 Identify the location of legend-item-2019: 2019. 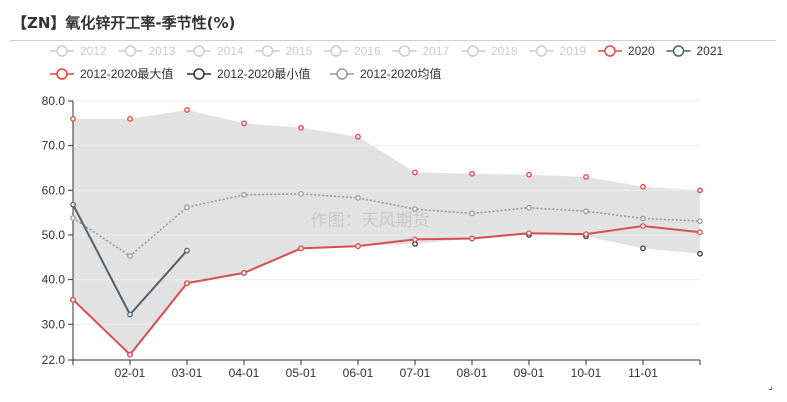
(558, 51).